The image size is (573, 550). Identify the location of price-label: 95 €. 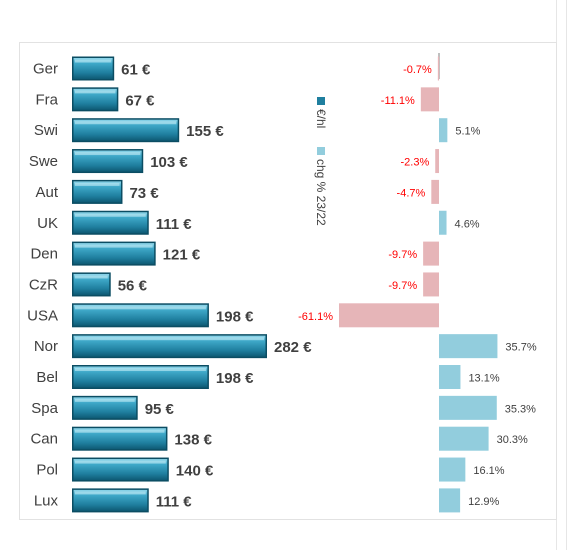
(160, 409).